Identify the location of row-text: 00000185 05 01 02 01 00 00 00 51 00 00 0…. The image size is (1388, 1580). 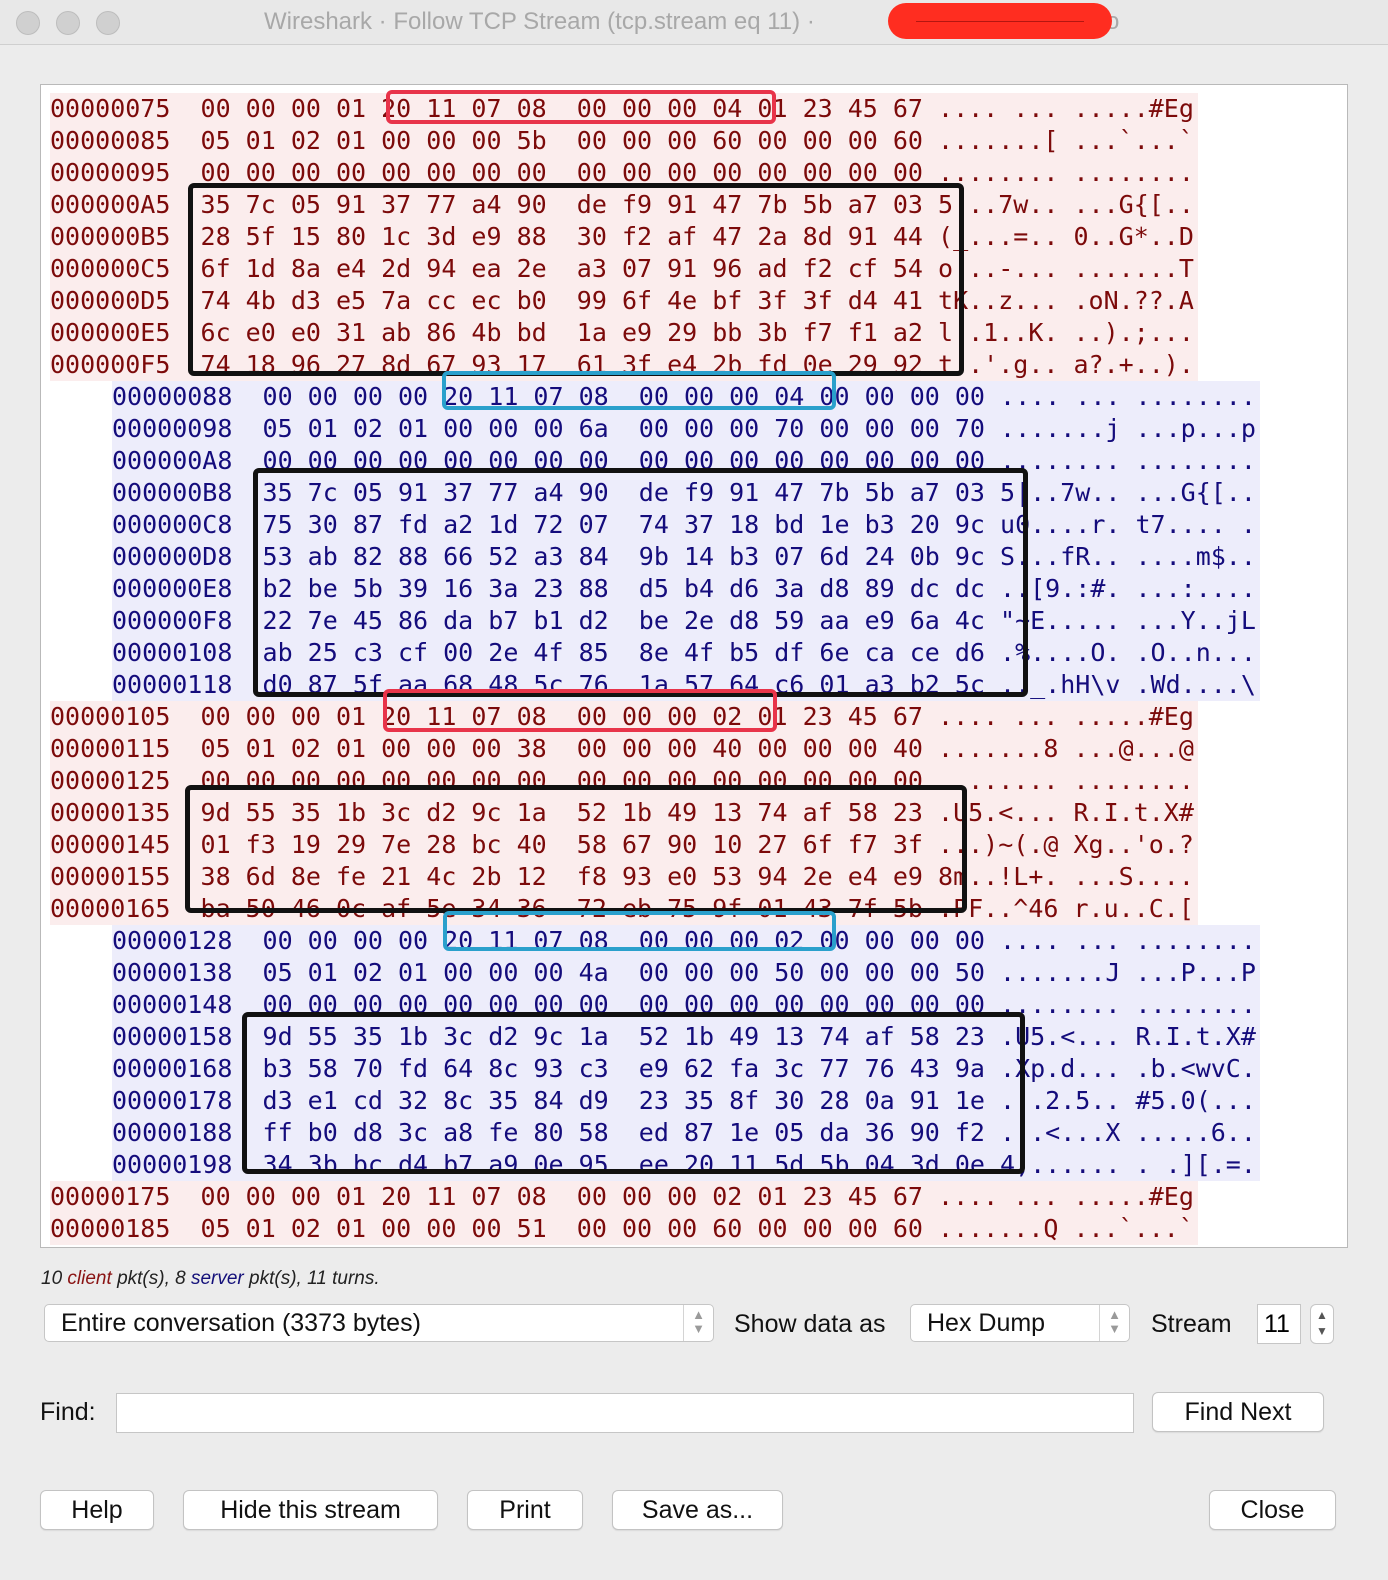
(624, 1229).